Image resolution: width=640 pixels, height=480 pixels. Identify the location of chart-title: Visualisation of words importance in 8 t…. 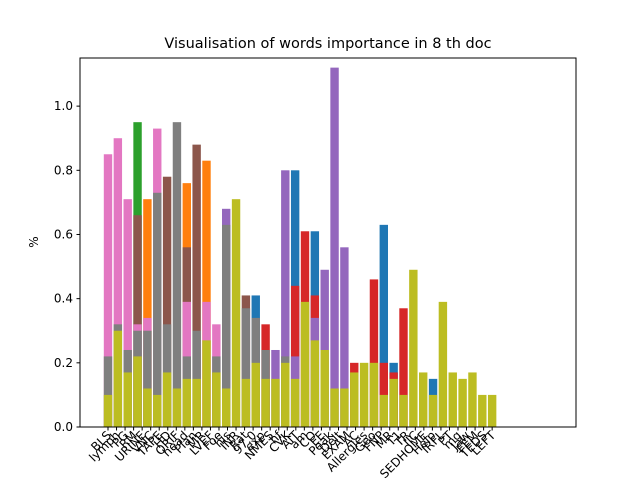
(327, 44).